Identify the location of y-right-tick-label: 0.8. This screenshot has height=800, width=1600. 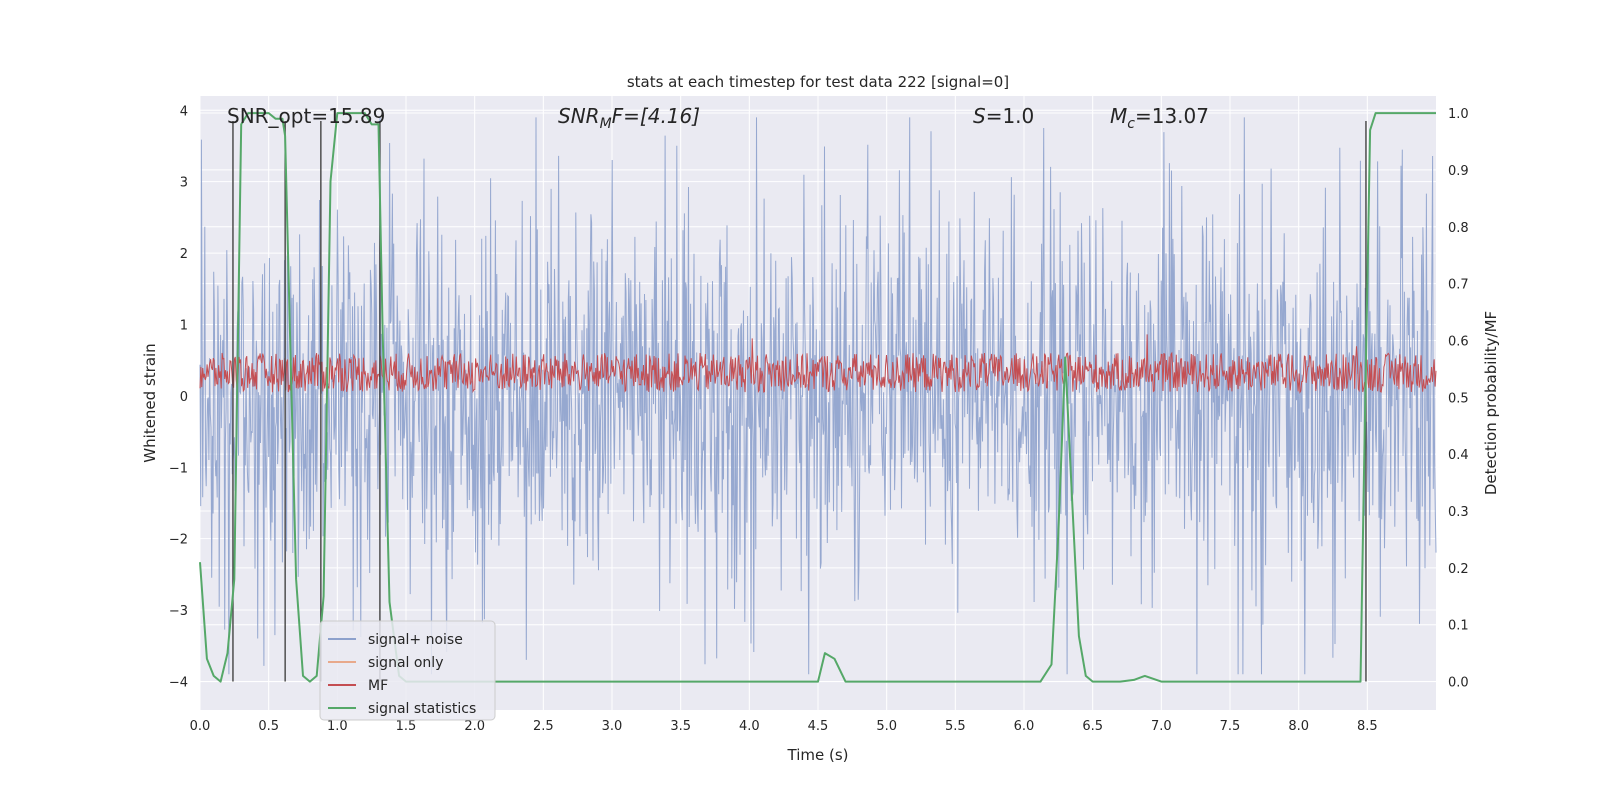
(1458, 228).